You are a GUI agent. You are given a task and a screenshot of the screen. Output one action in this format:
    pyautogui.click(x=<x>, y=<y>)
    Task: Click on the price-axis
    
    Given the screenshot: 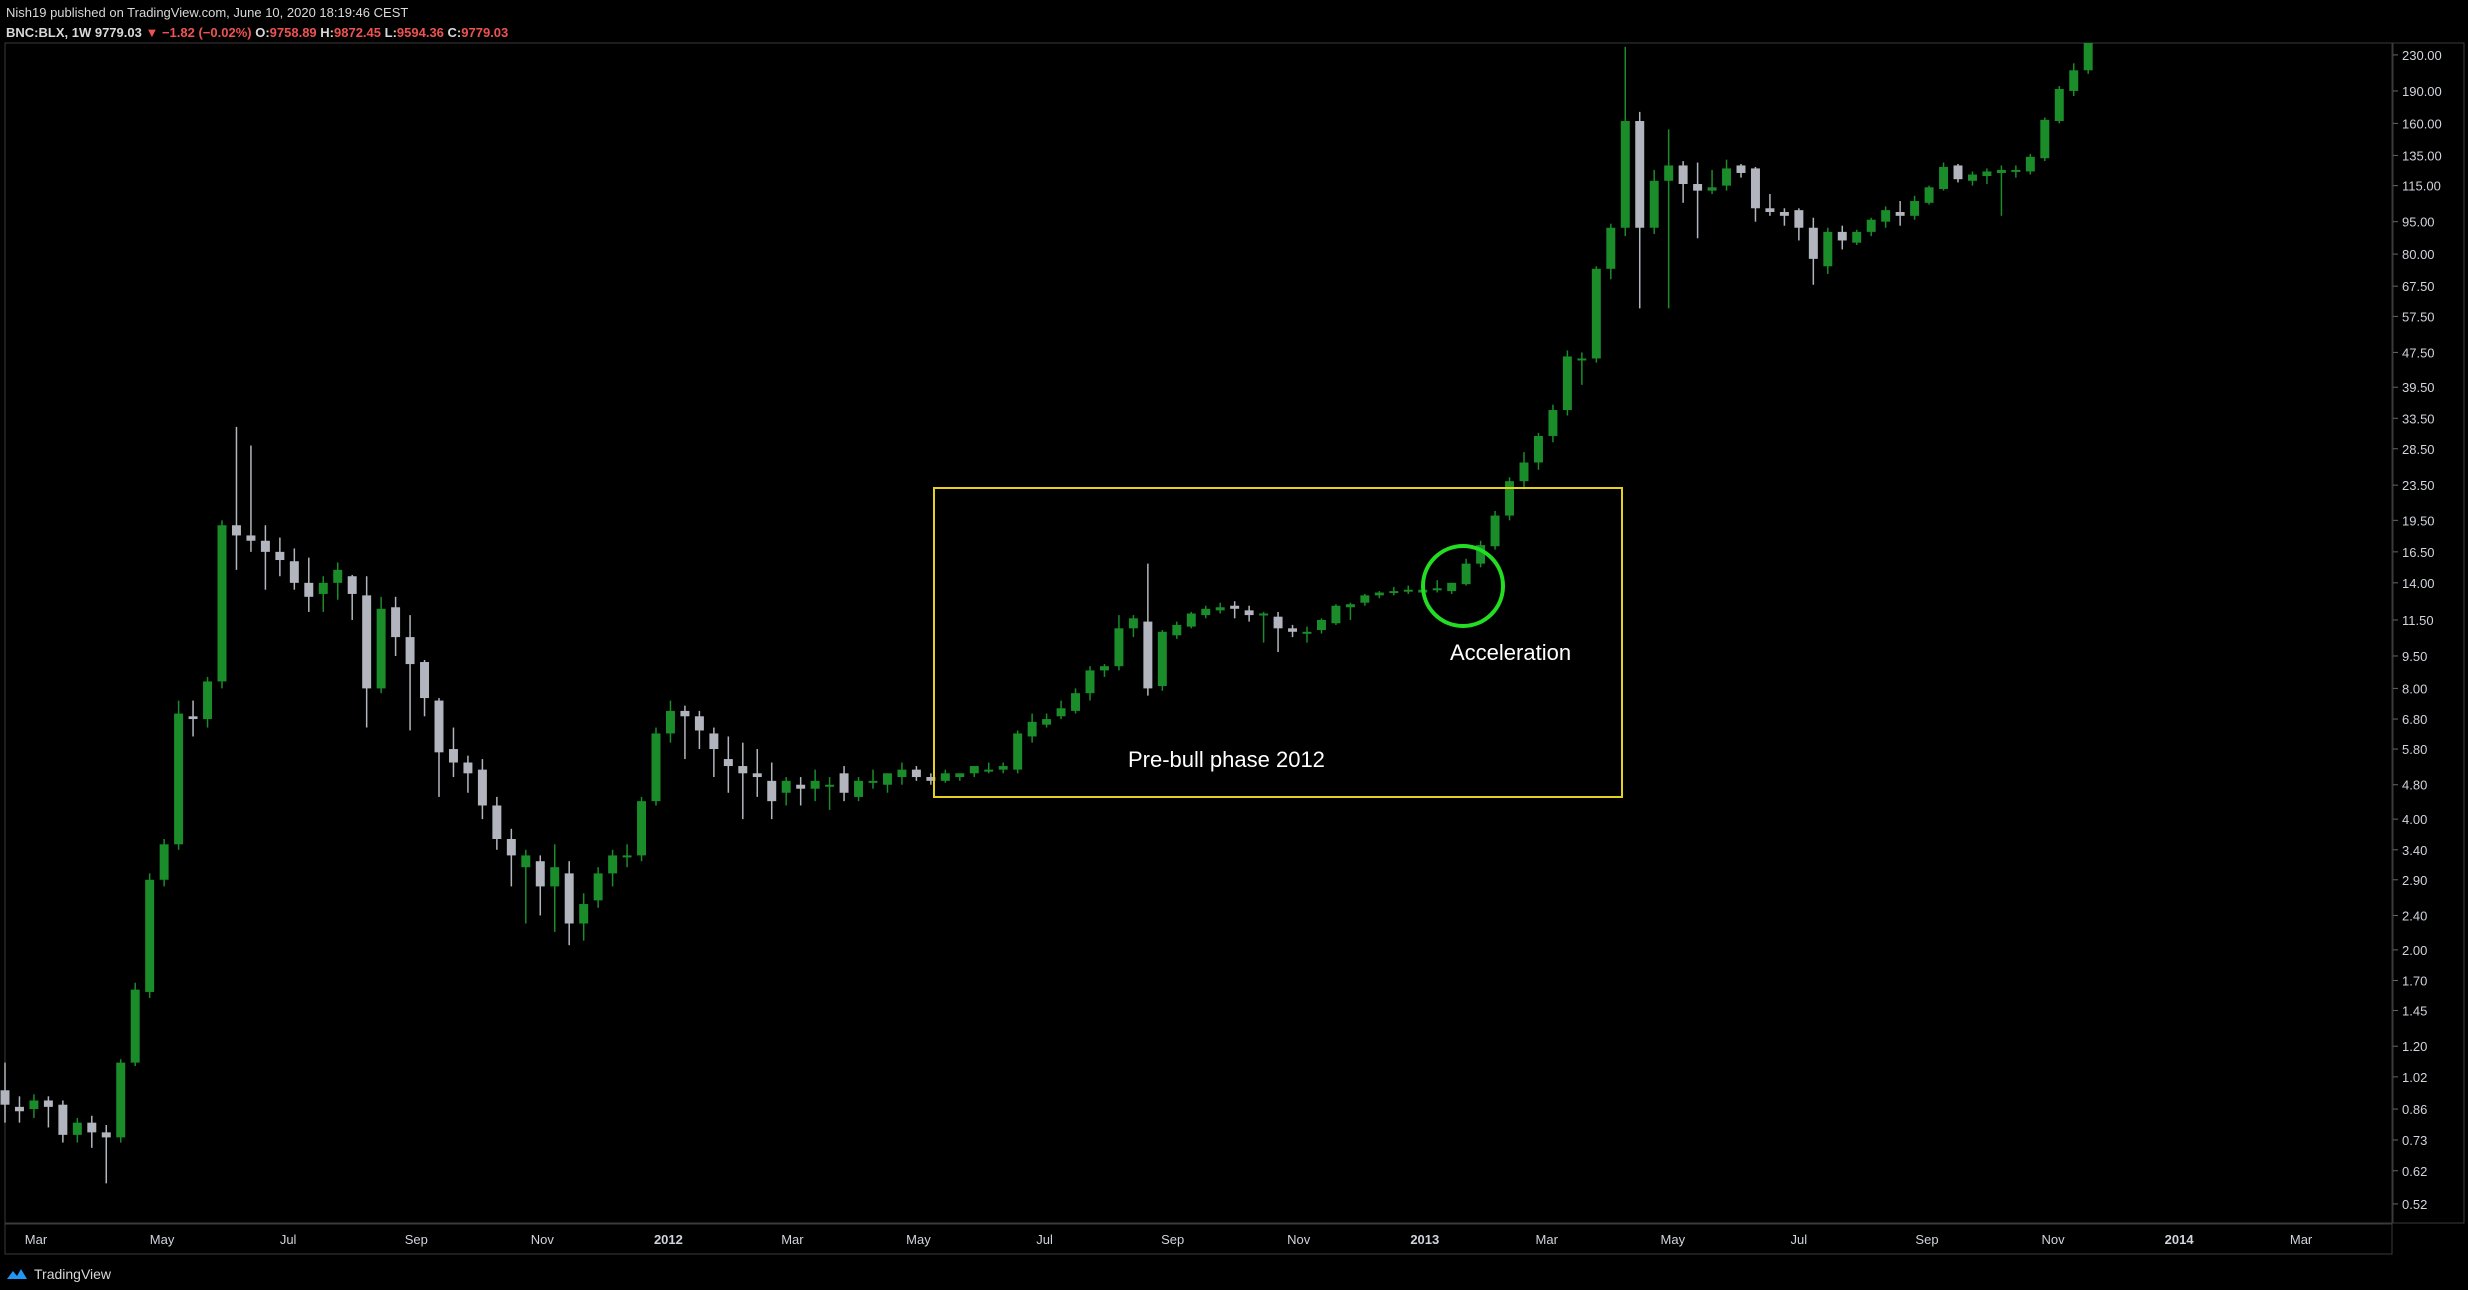 What is the action you would take?
    pyautogui.click(x=2428, y=633)
    